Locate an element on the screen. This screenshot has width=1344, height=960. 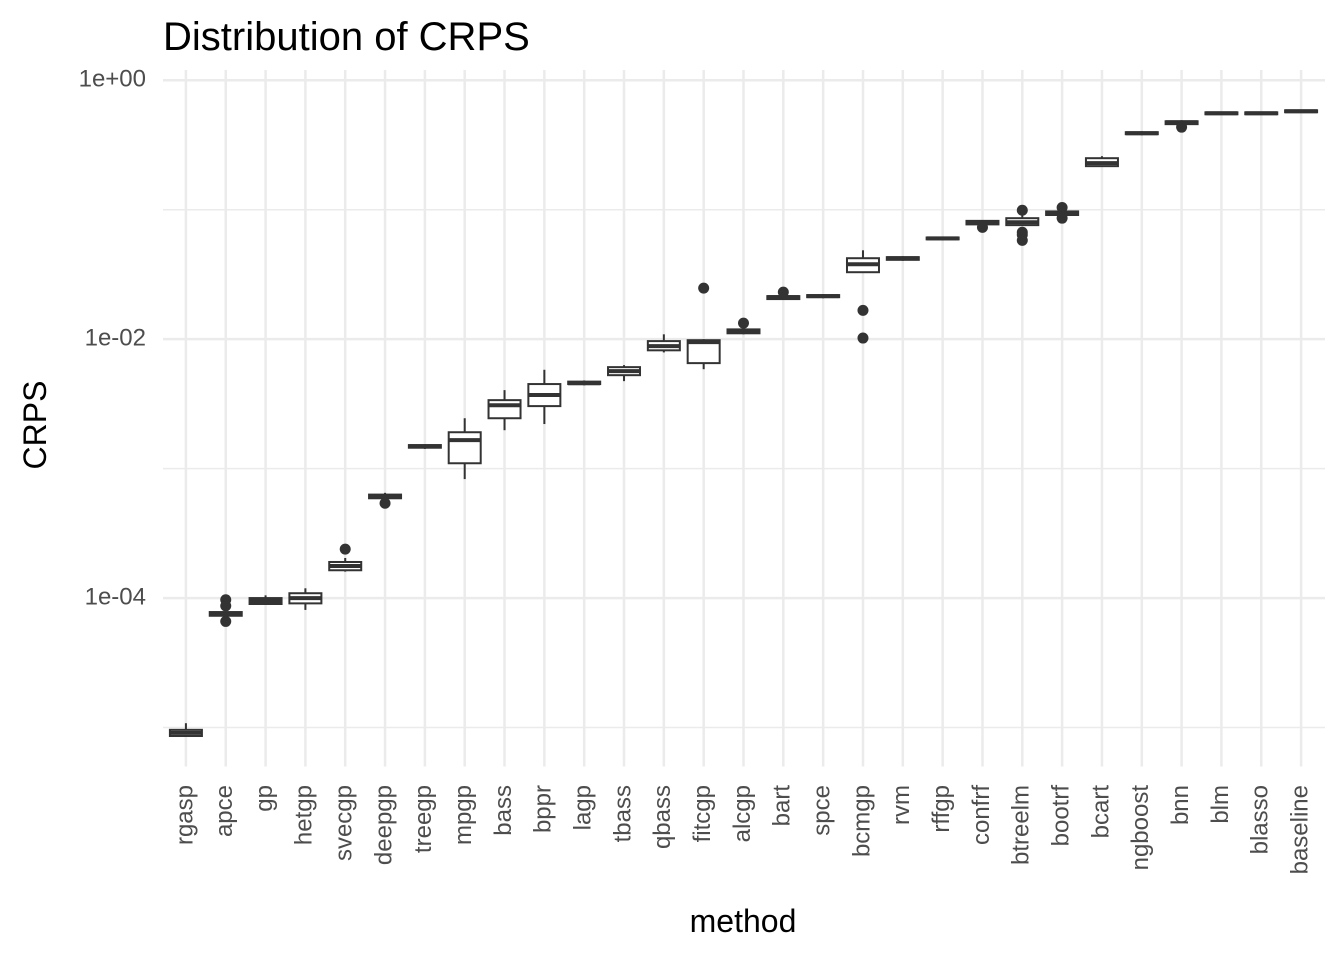
x-tick-label: baseline is located at coordinates (1299, 829).